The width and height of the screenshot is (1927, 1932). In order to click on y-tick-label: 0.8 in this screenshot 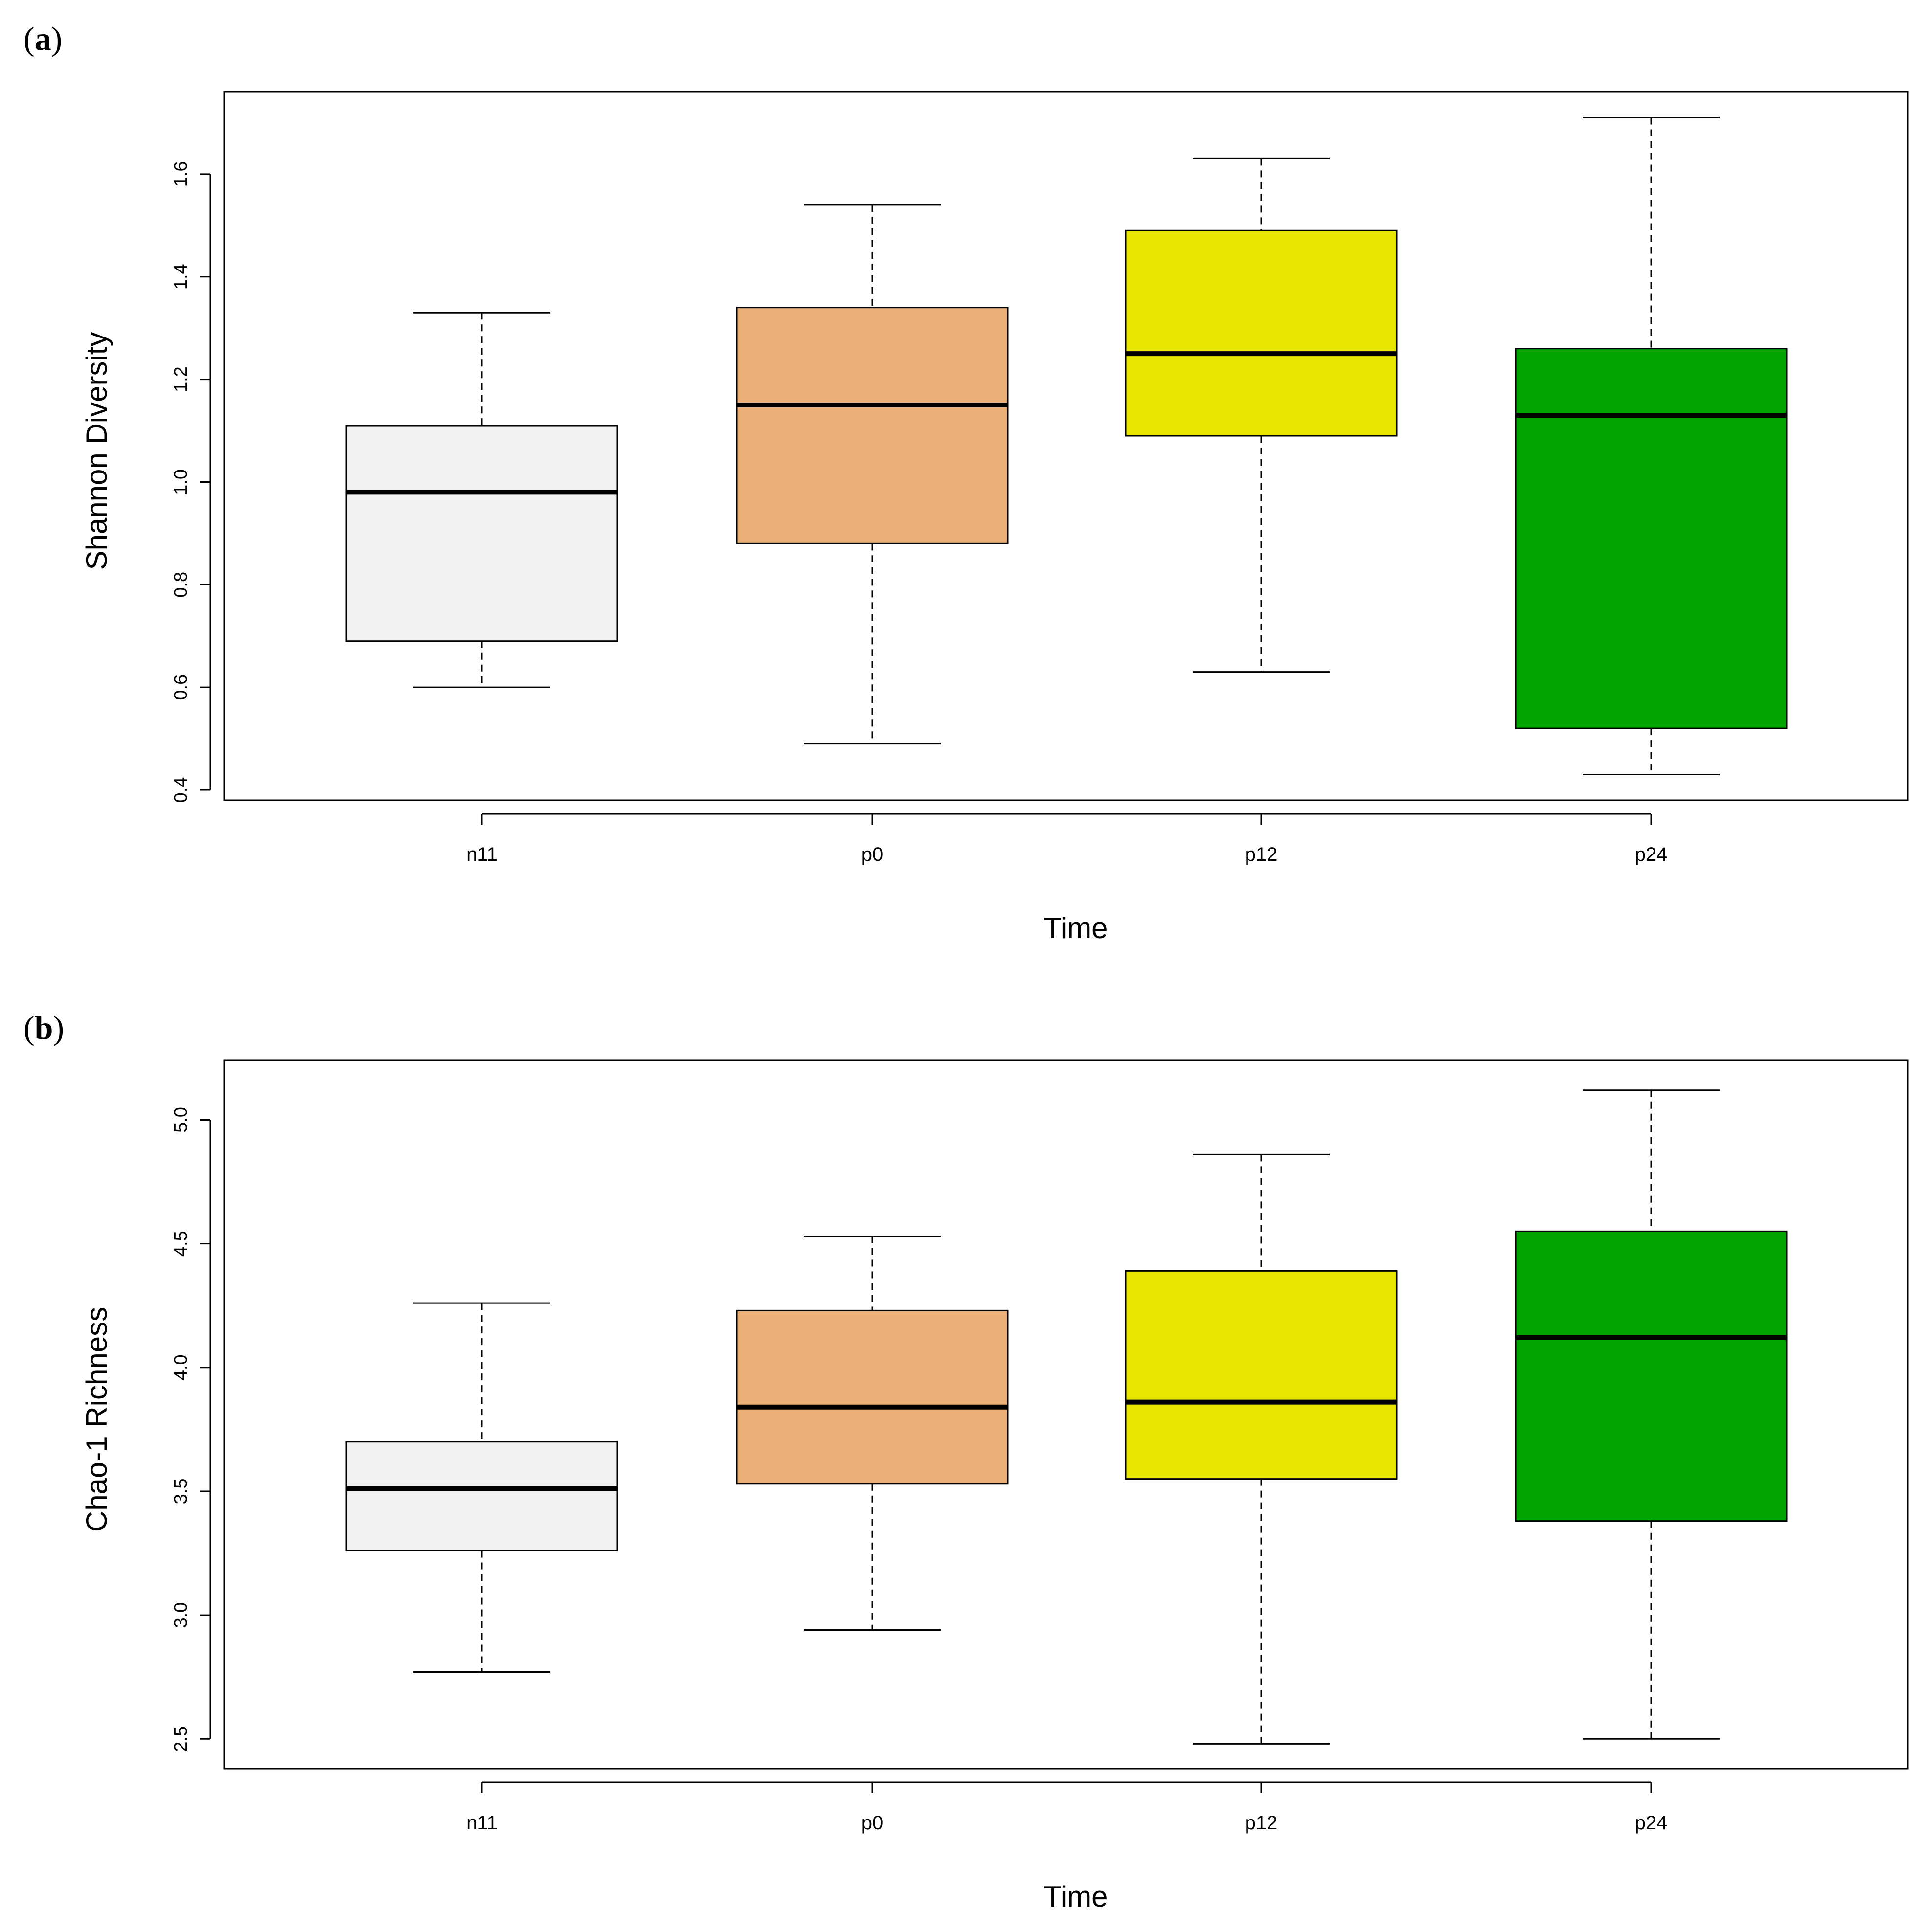, I will do `click(181, 585)`.